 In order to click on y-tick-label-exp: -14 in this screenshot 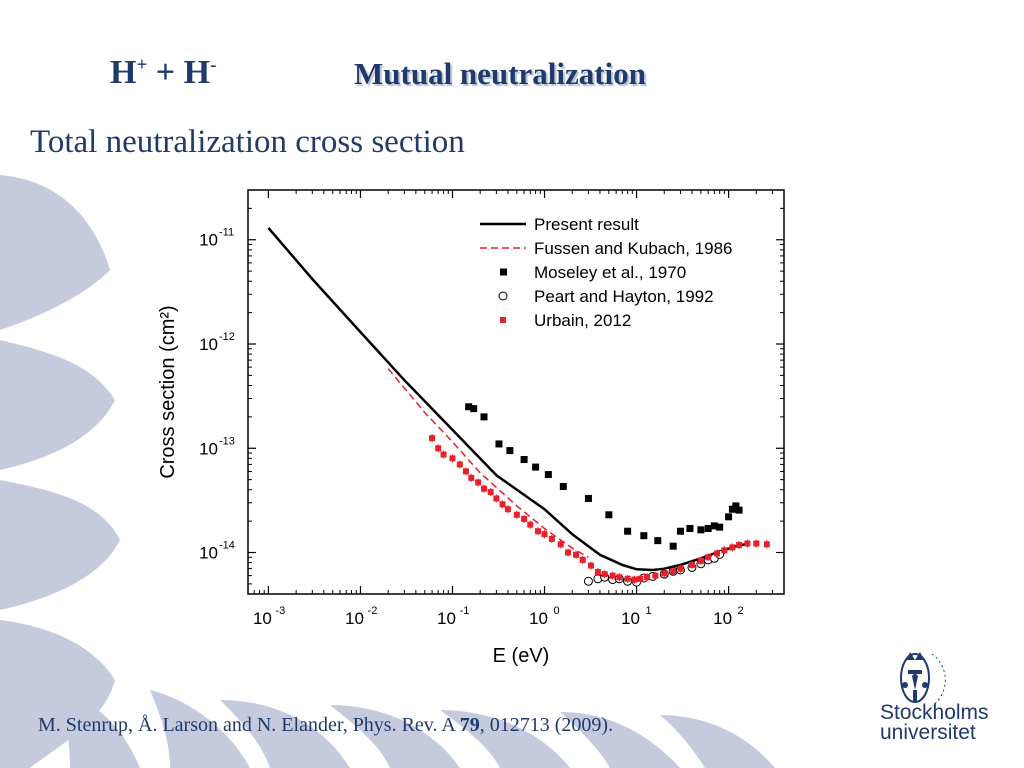, I will do `click(227, 546)`.